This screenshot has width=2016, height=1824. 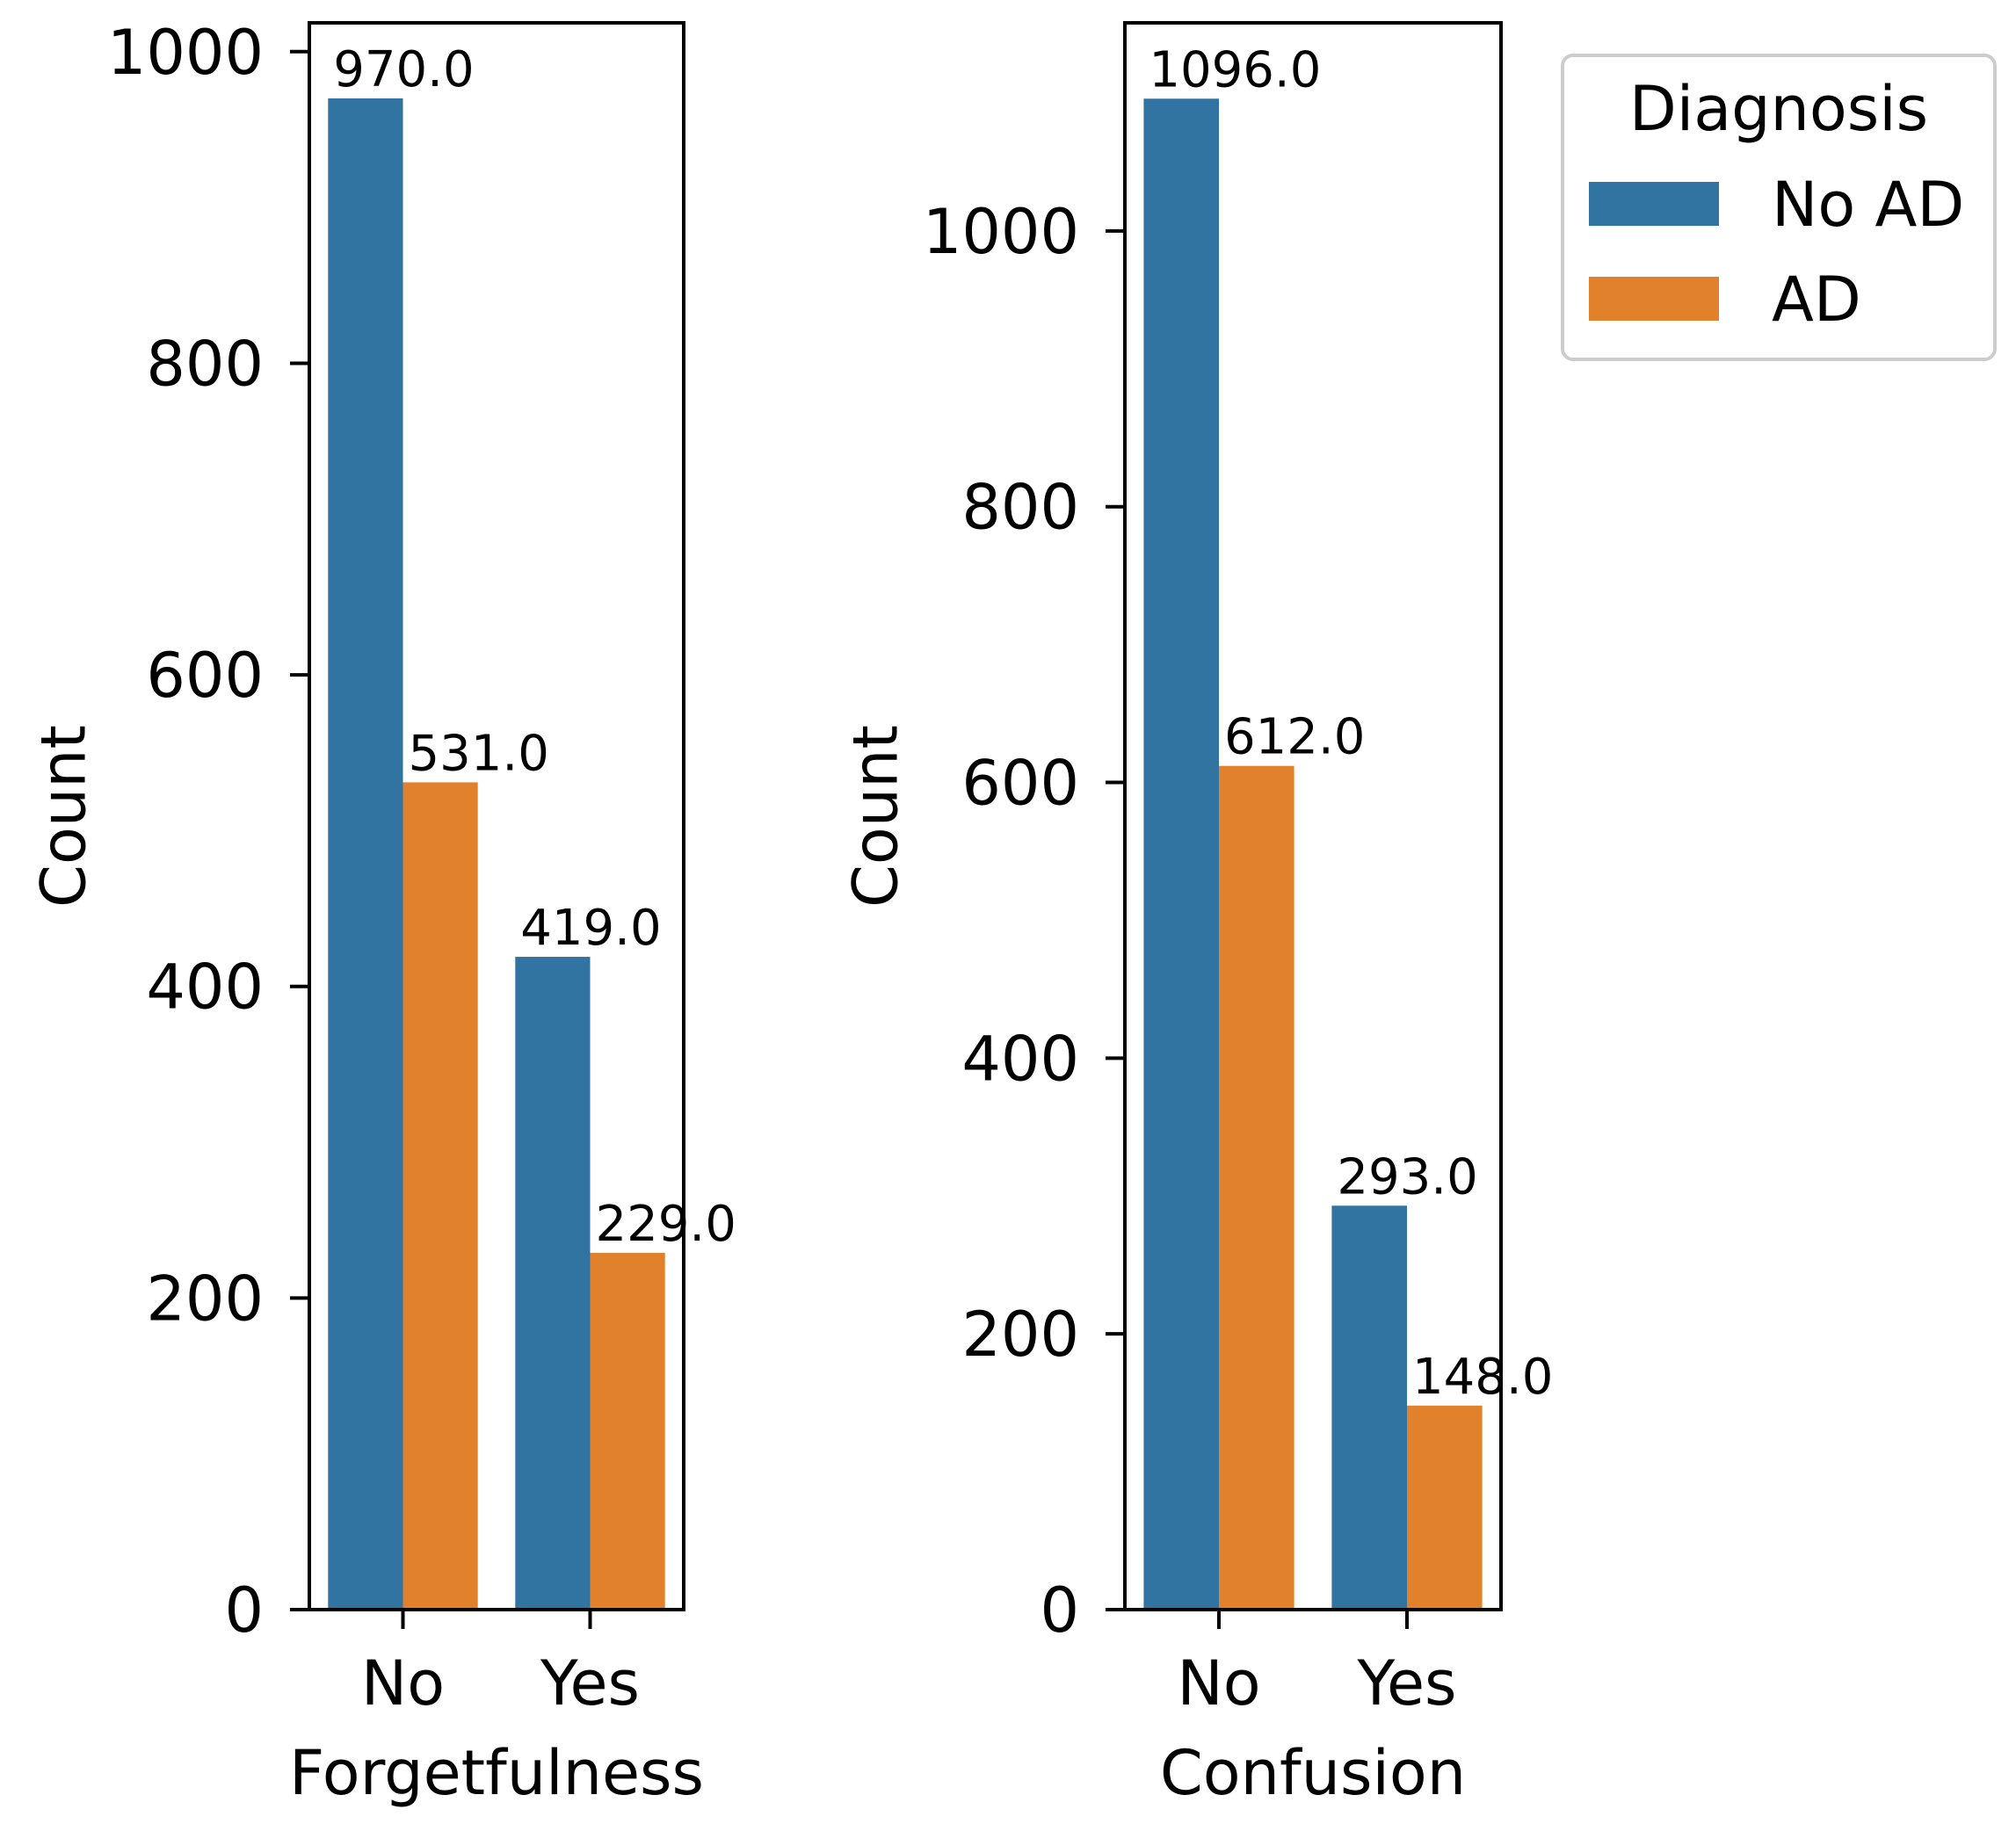 What do you see at coordinates (1868, 205) in the screenshot?
I see `legend-label-no-ad: No AD` at bounding box center [1868, 205].